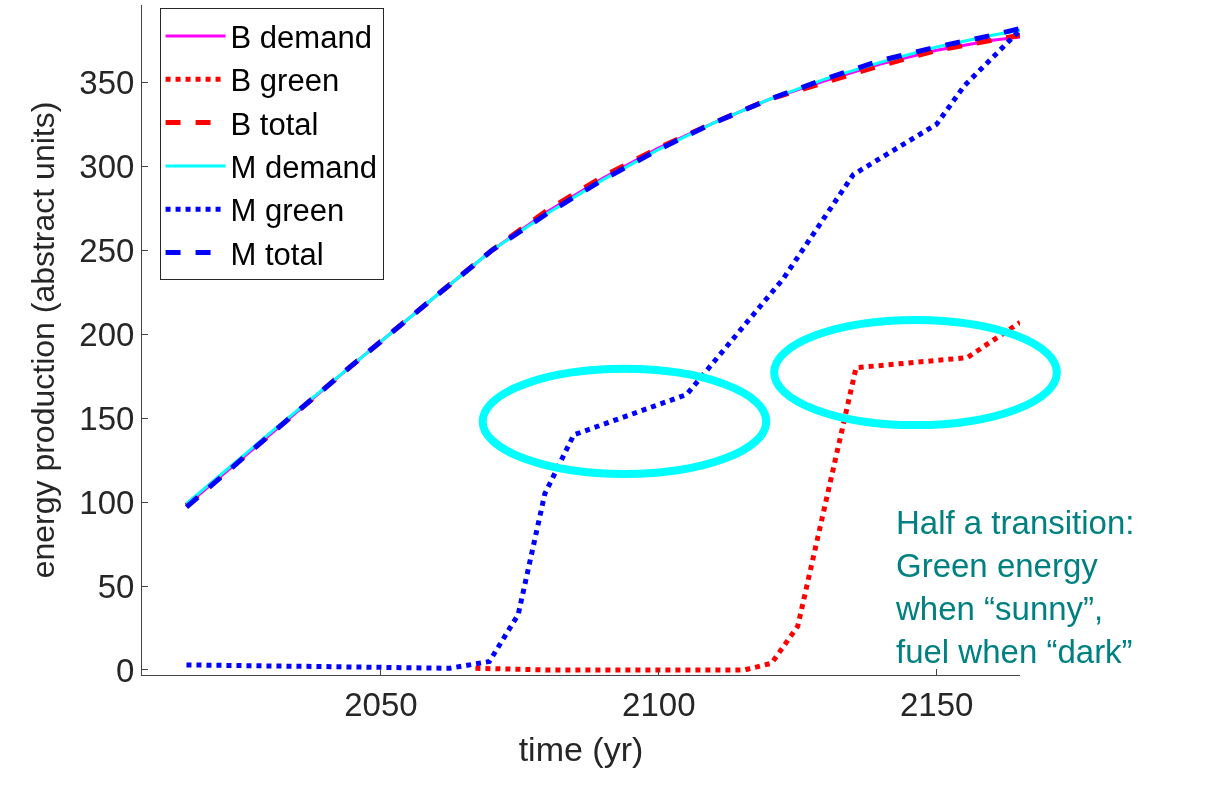  What do you see at coordinates (285, 81) in the screenshot?
I see `legend-label: B green` at bounding box center [285, 81].